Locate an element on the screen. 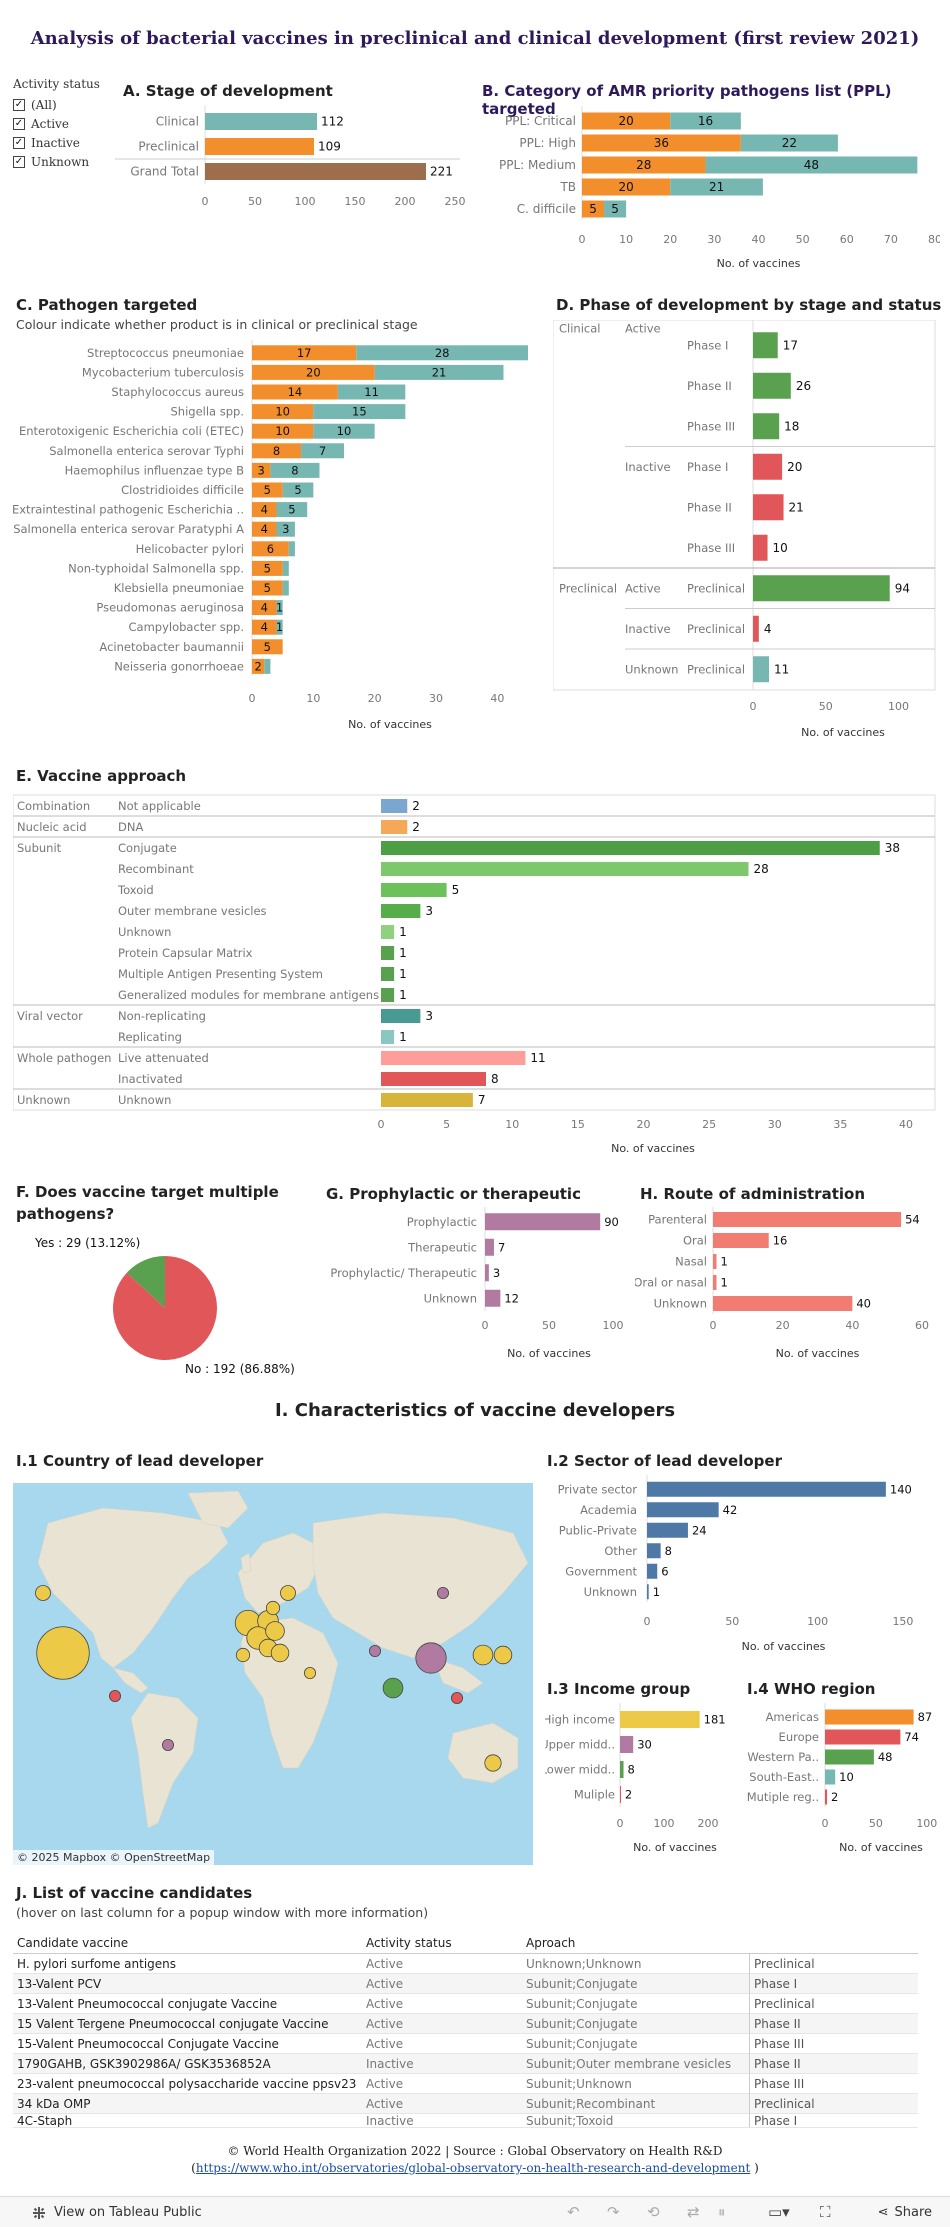 This screenshot has height=2227, width=950. pause-icon: ⏸ is located at coordinates (722, 2212).